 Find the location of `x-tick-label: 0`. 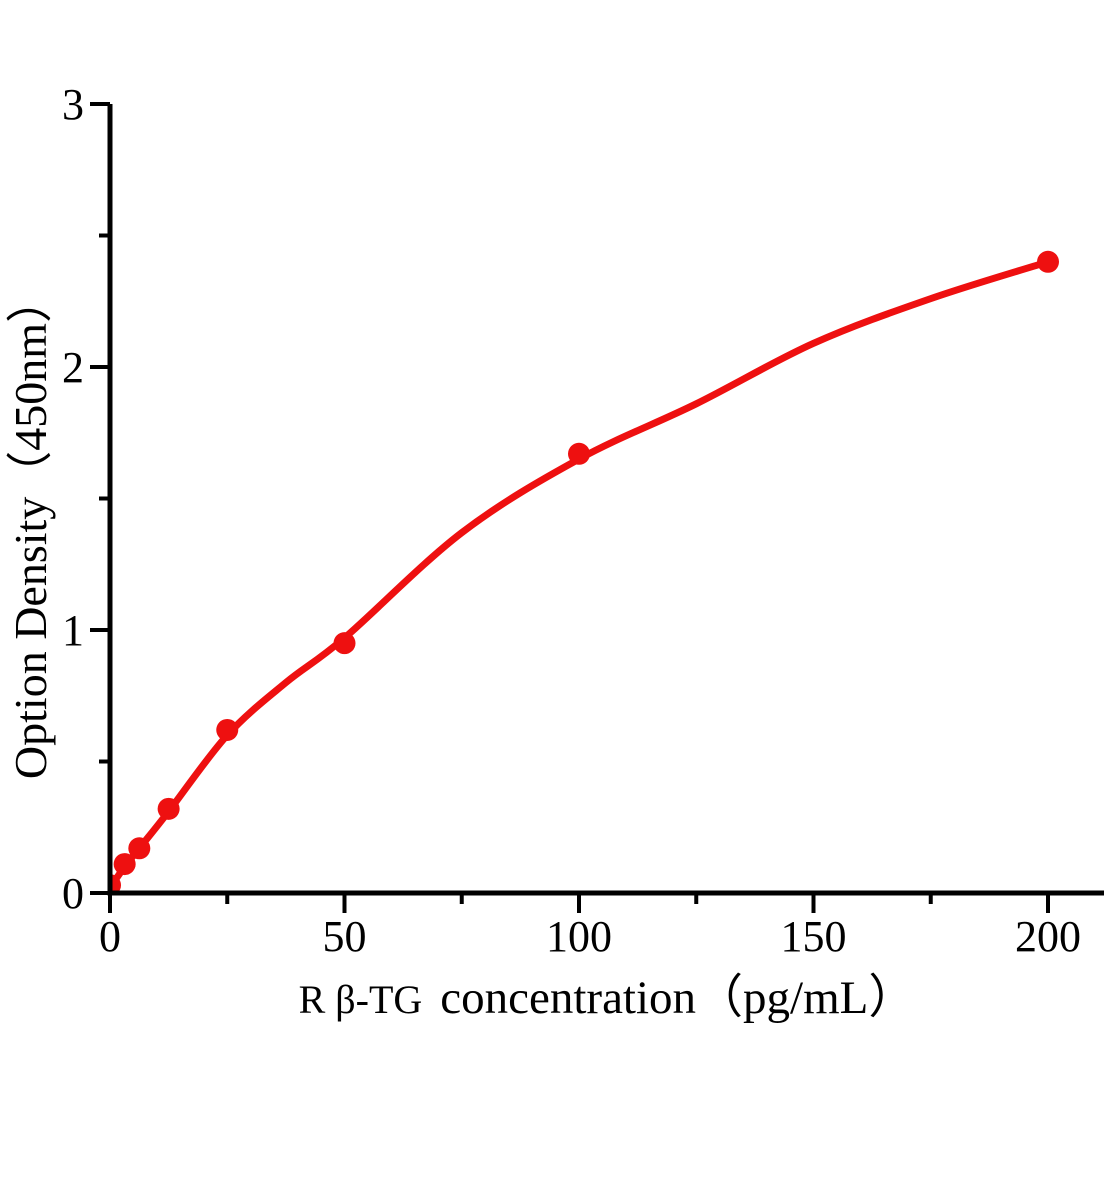

x-tick-label: 0 is located at coordinates (110, 936).